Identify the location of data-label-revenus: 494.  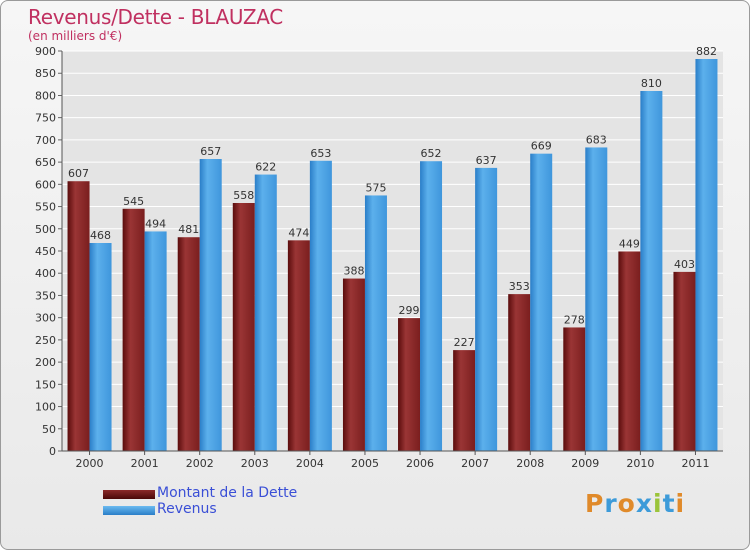
(155, 223).